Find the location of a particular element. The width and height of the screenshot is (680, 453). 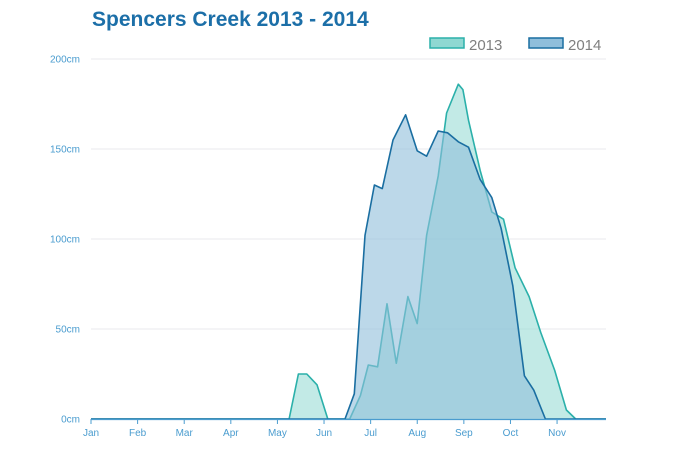

legend: 2013 2014 is located at coordinates (515, 45).